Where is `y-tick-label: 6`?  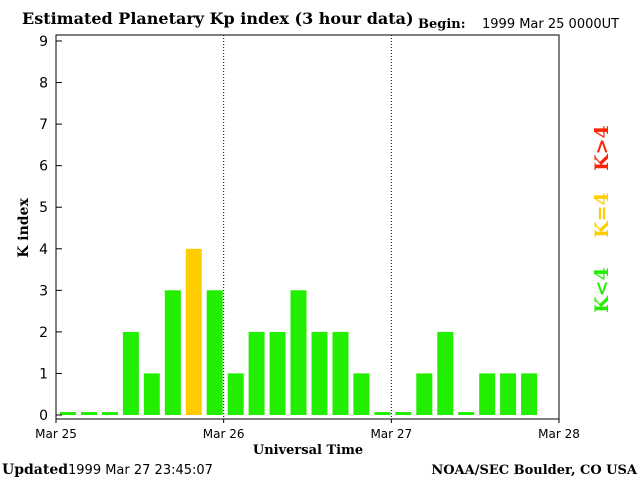
y-tick-label: 6 is located at coordinates (43, 167).